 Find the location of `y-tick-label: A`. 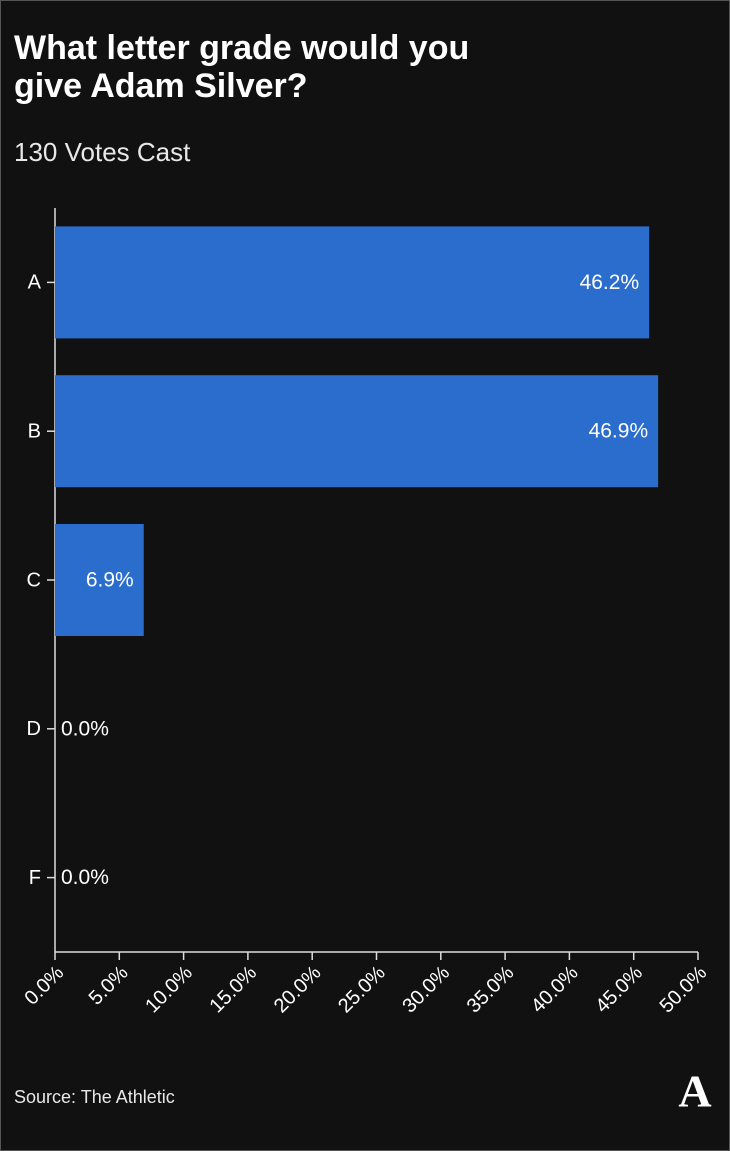

y-tick-label: A is located at coordinates (35, 283).